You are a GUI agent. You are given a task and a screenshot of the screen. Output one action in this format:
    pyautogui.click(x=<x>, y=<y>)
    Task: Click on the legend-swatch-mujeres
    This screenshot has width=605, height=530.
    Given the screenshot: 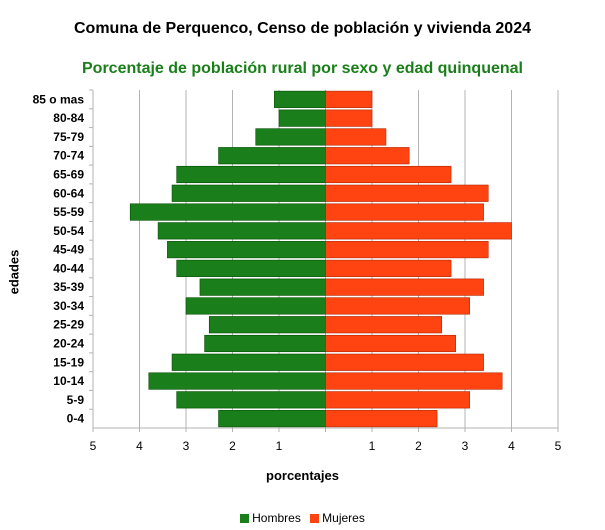 What is the action you would take?
    pyautogui.click(x=315, y=518)
    